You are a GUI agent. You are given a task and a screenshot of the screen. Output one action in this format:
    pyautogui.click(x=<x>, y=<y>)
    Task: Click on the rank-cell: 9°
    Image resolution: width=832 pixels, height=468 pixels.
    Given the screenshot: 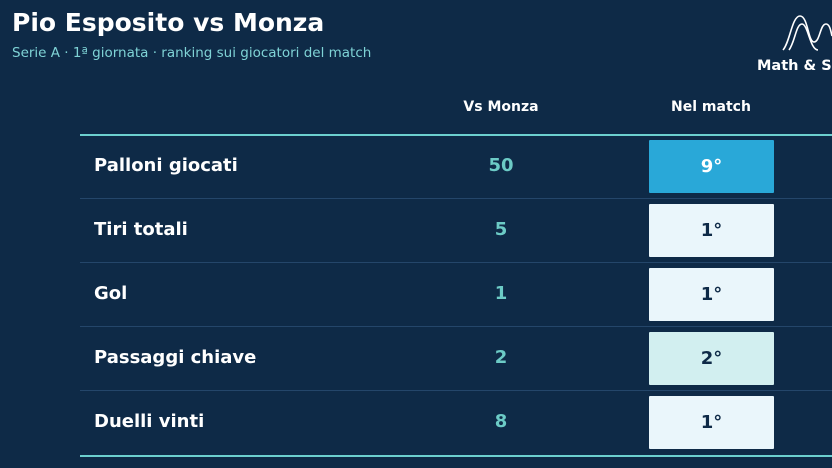 What is the action you would take?
    pyautogui.click(x=711, y=166)
    